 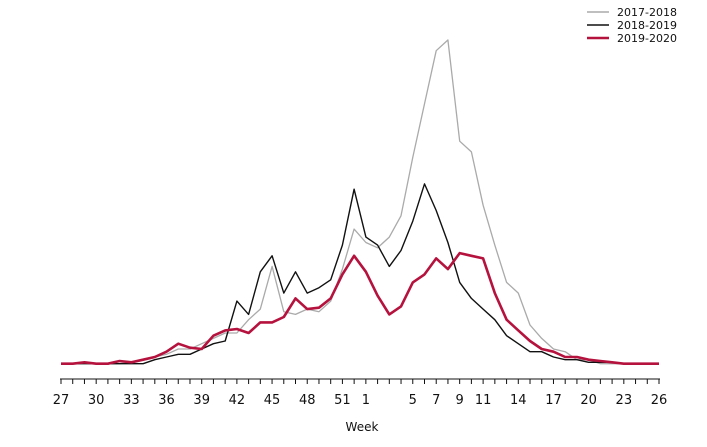 I want to click on x-tick-label: 7, so click(x=436, y=400).